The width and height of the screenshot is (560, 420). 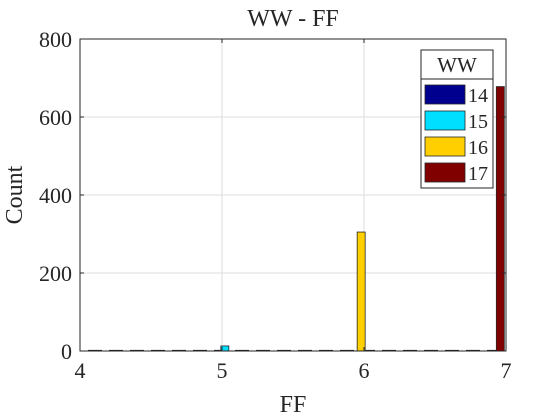 I want to click on x-axis-label: FF, so click(x=293, y=405).